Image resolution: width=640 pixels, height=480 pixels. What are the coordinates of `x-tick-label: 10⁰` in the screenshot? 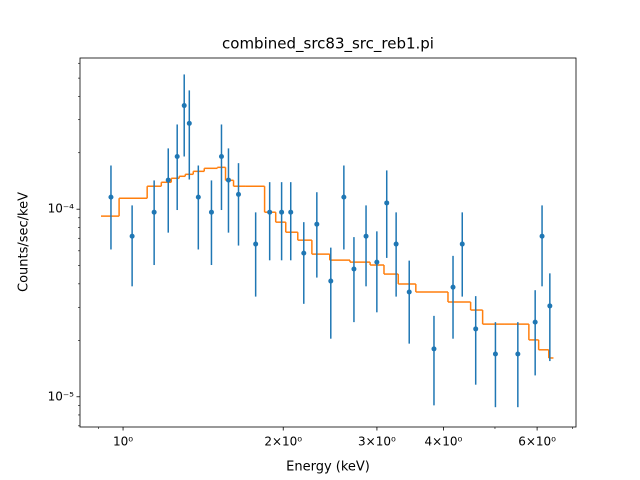 It's located at (123, 442).